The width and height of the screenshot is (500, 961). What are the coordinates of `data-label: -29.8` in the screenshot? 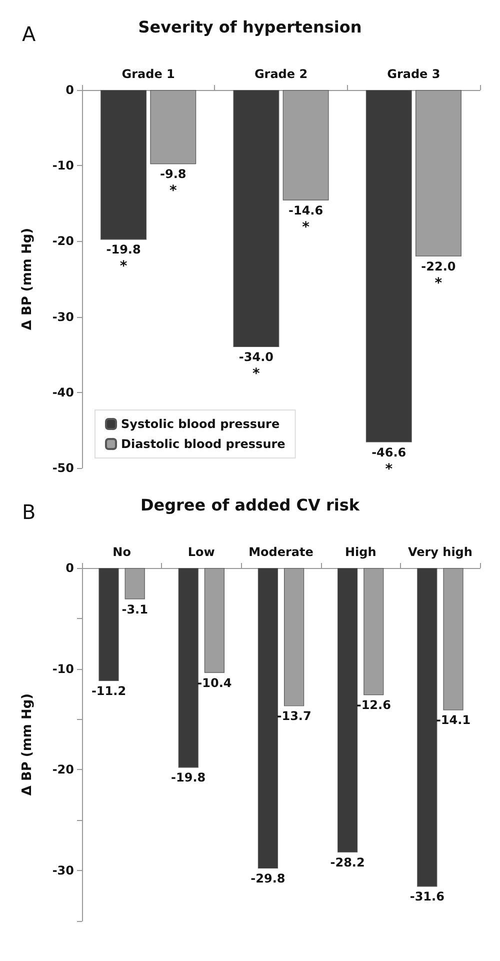 It's located at (268, 879).